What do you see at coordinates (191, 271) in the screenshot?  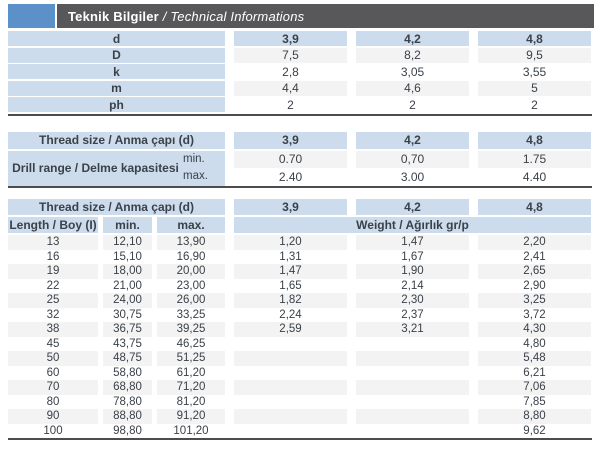 I see `max-cell: 20,00` at bounding box center [191, 271].